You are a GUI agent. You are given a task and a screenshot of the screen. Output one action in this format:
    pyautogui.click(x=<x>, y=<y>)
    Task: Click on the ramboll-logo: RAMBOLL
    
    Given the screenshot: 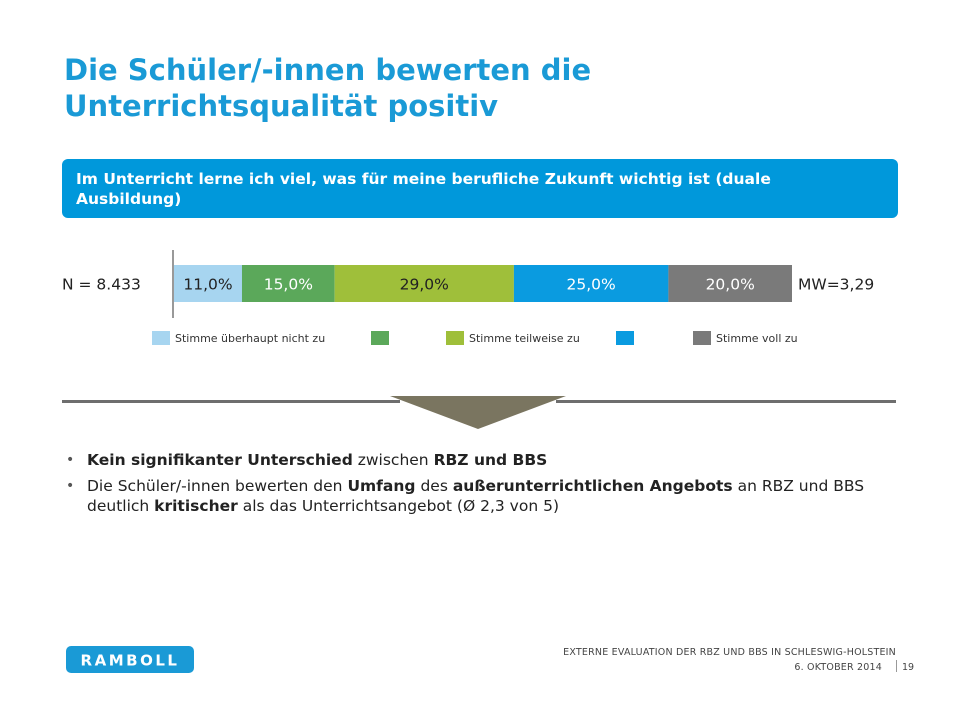 What is the action you would take?
    pyautogui.click(x=130, y=659)
    